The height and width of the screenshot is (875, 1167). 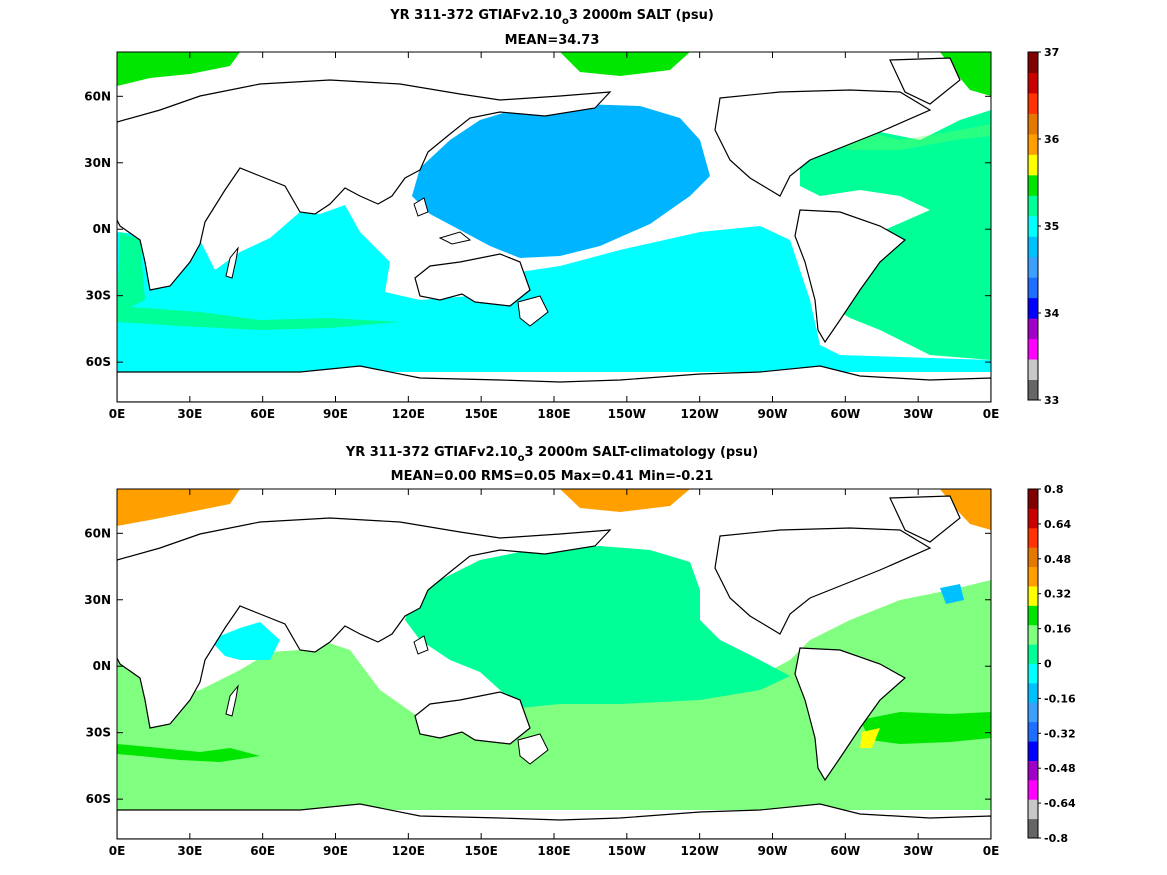 I want to click on north-pacific-field, so click(x=561, y=181).